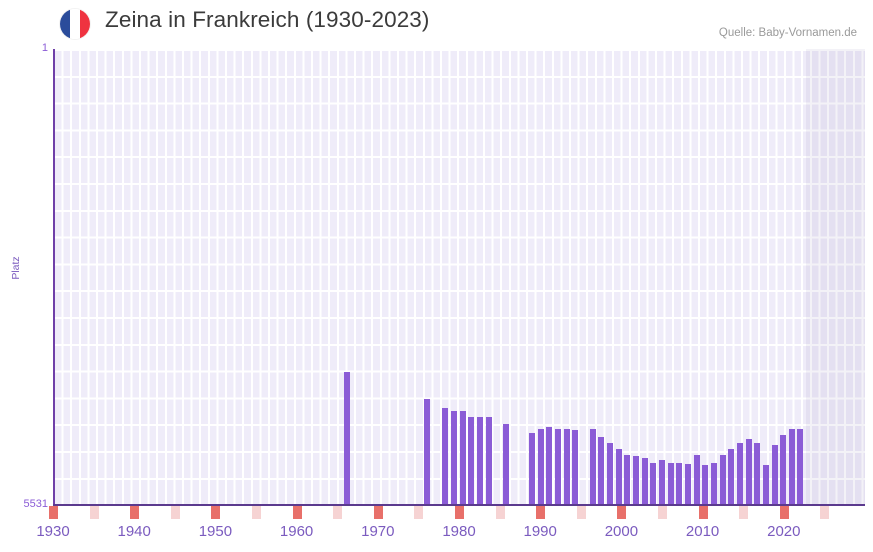 The image size is (873, 552). I want to click on x-tick-label: 1990, so click(540, 531).